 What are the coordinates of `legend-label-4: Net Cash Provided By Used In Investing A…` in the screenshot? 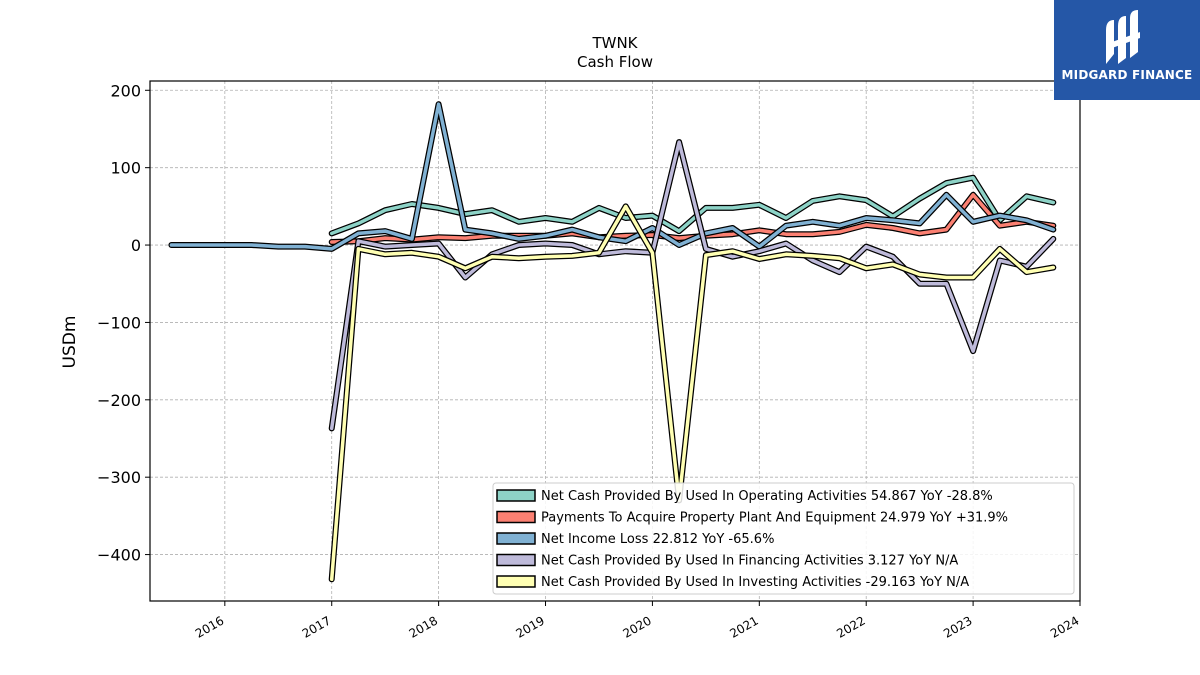 It's located at (755, 582).